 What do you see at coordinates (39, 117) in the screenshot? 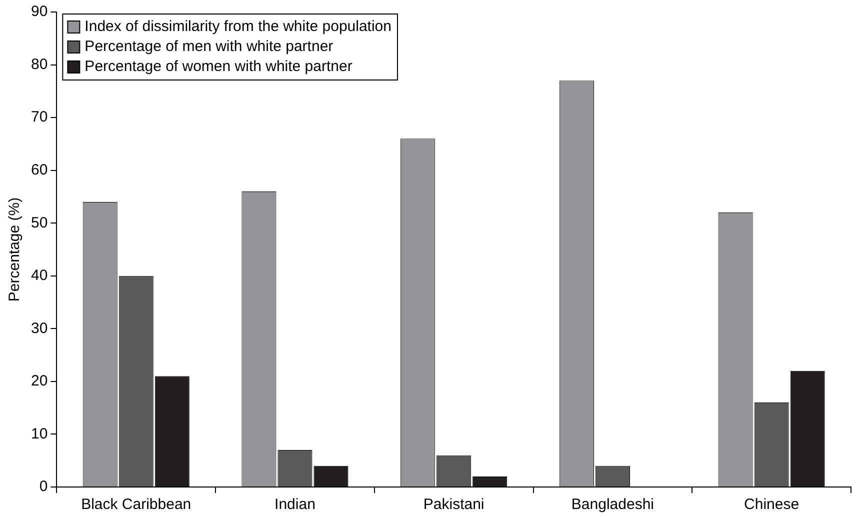
I see `y-tick-label: 70` at bounding box center [39, 117].